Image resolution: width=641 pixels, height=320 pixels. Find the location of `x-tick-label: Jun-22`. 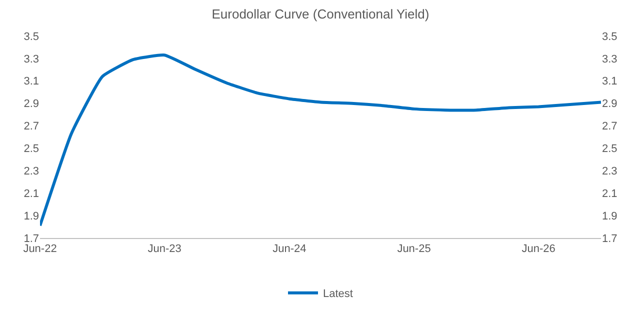

x-tick-label: Jun-22 is located at coordinates (40, 249).